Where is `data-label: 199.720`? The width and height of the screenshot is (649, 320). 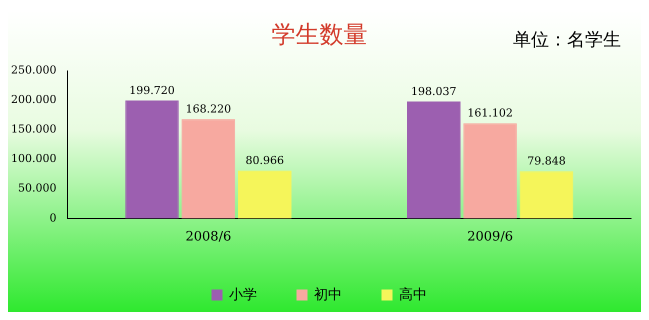
data-label: 199.720 is located at coordinates (152, 90).